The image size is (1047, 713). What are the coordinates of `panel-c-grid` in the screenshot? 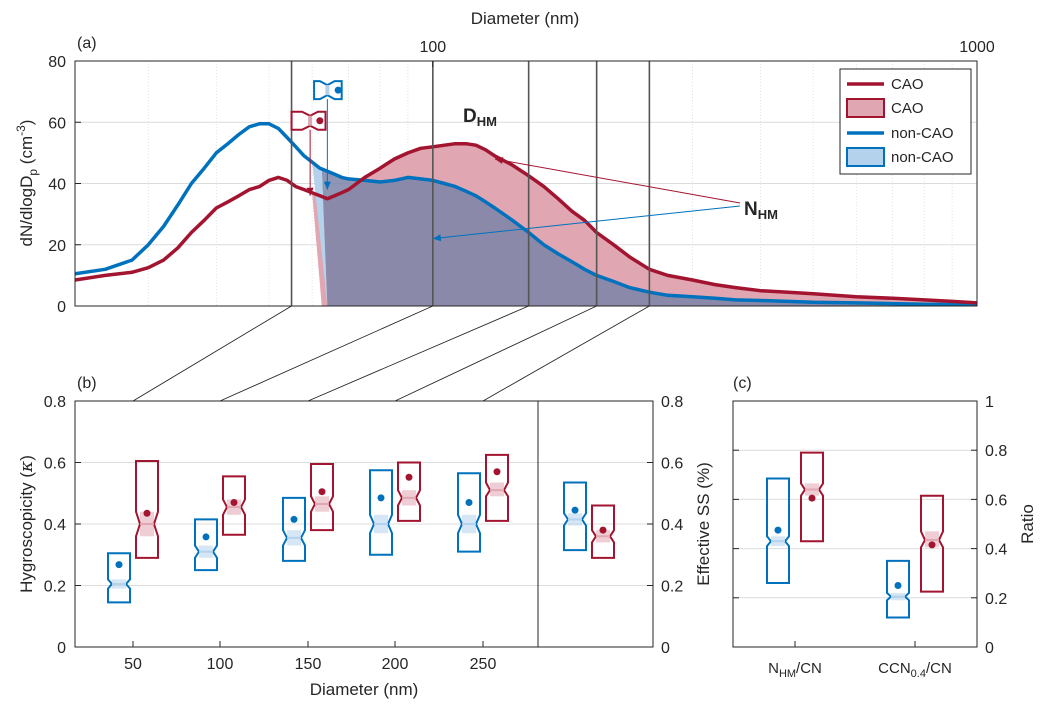 It's located at (855, 524).